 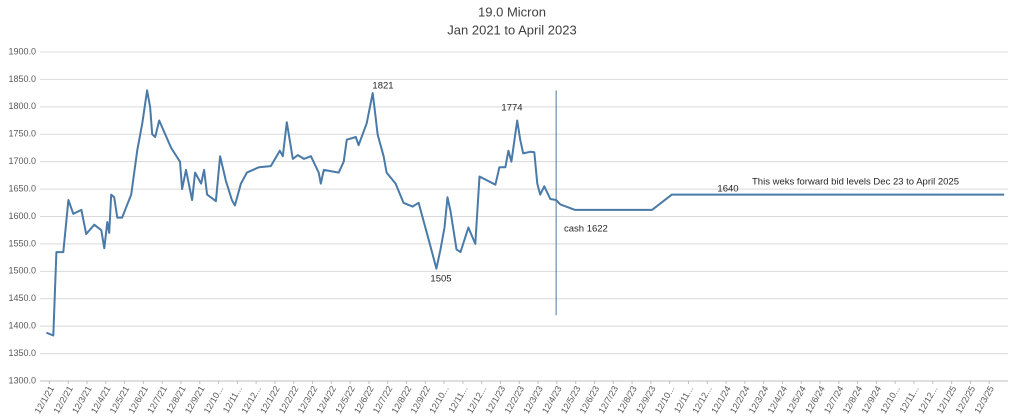 What do you see at coordinates (511, 108) in the screenshot?
I see `annotation: 1774` at bounding box center [511, 108].